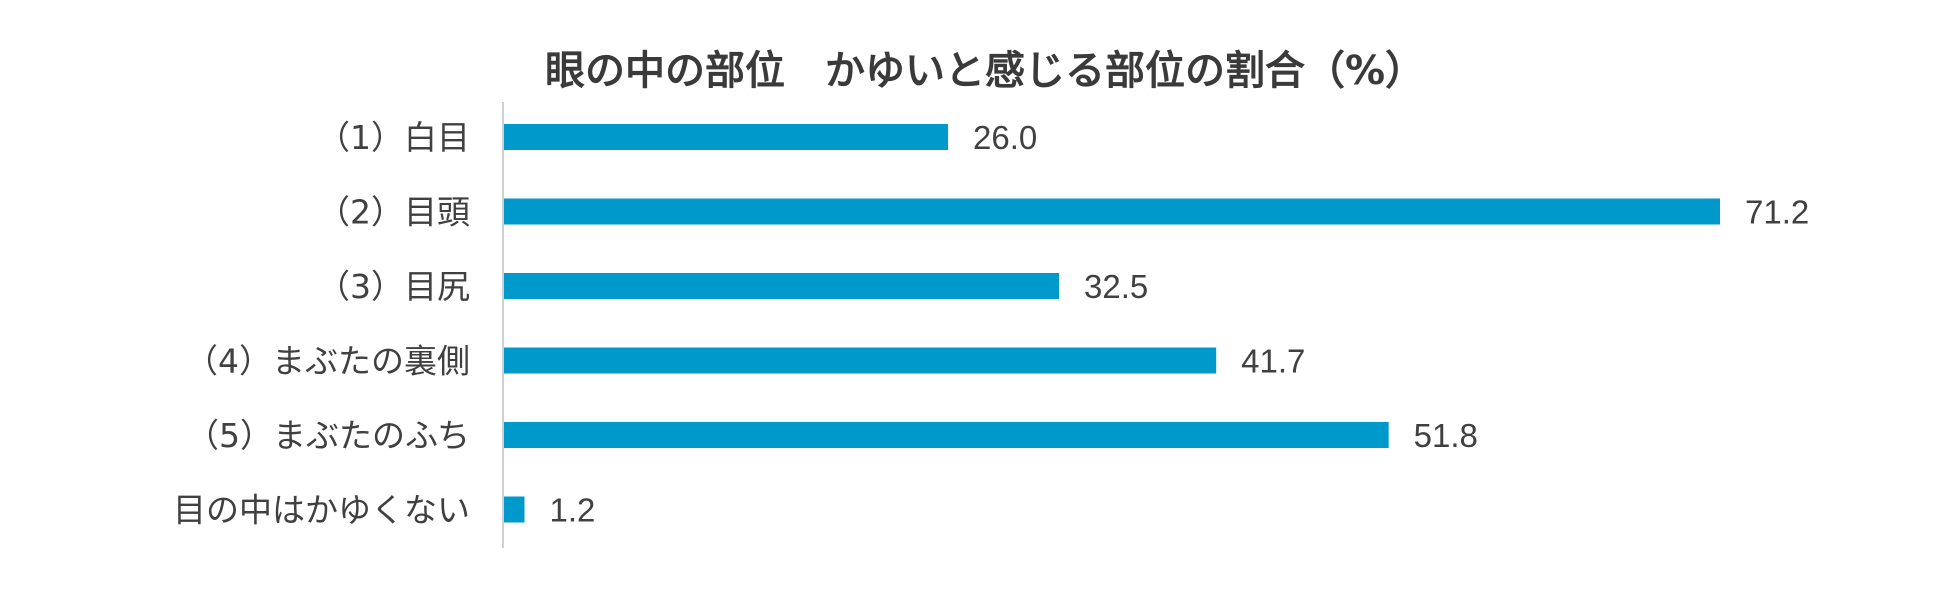  I want to click on category-label: （4）まぶたの裏側, so click(327, 361).